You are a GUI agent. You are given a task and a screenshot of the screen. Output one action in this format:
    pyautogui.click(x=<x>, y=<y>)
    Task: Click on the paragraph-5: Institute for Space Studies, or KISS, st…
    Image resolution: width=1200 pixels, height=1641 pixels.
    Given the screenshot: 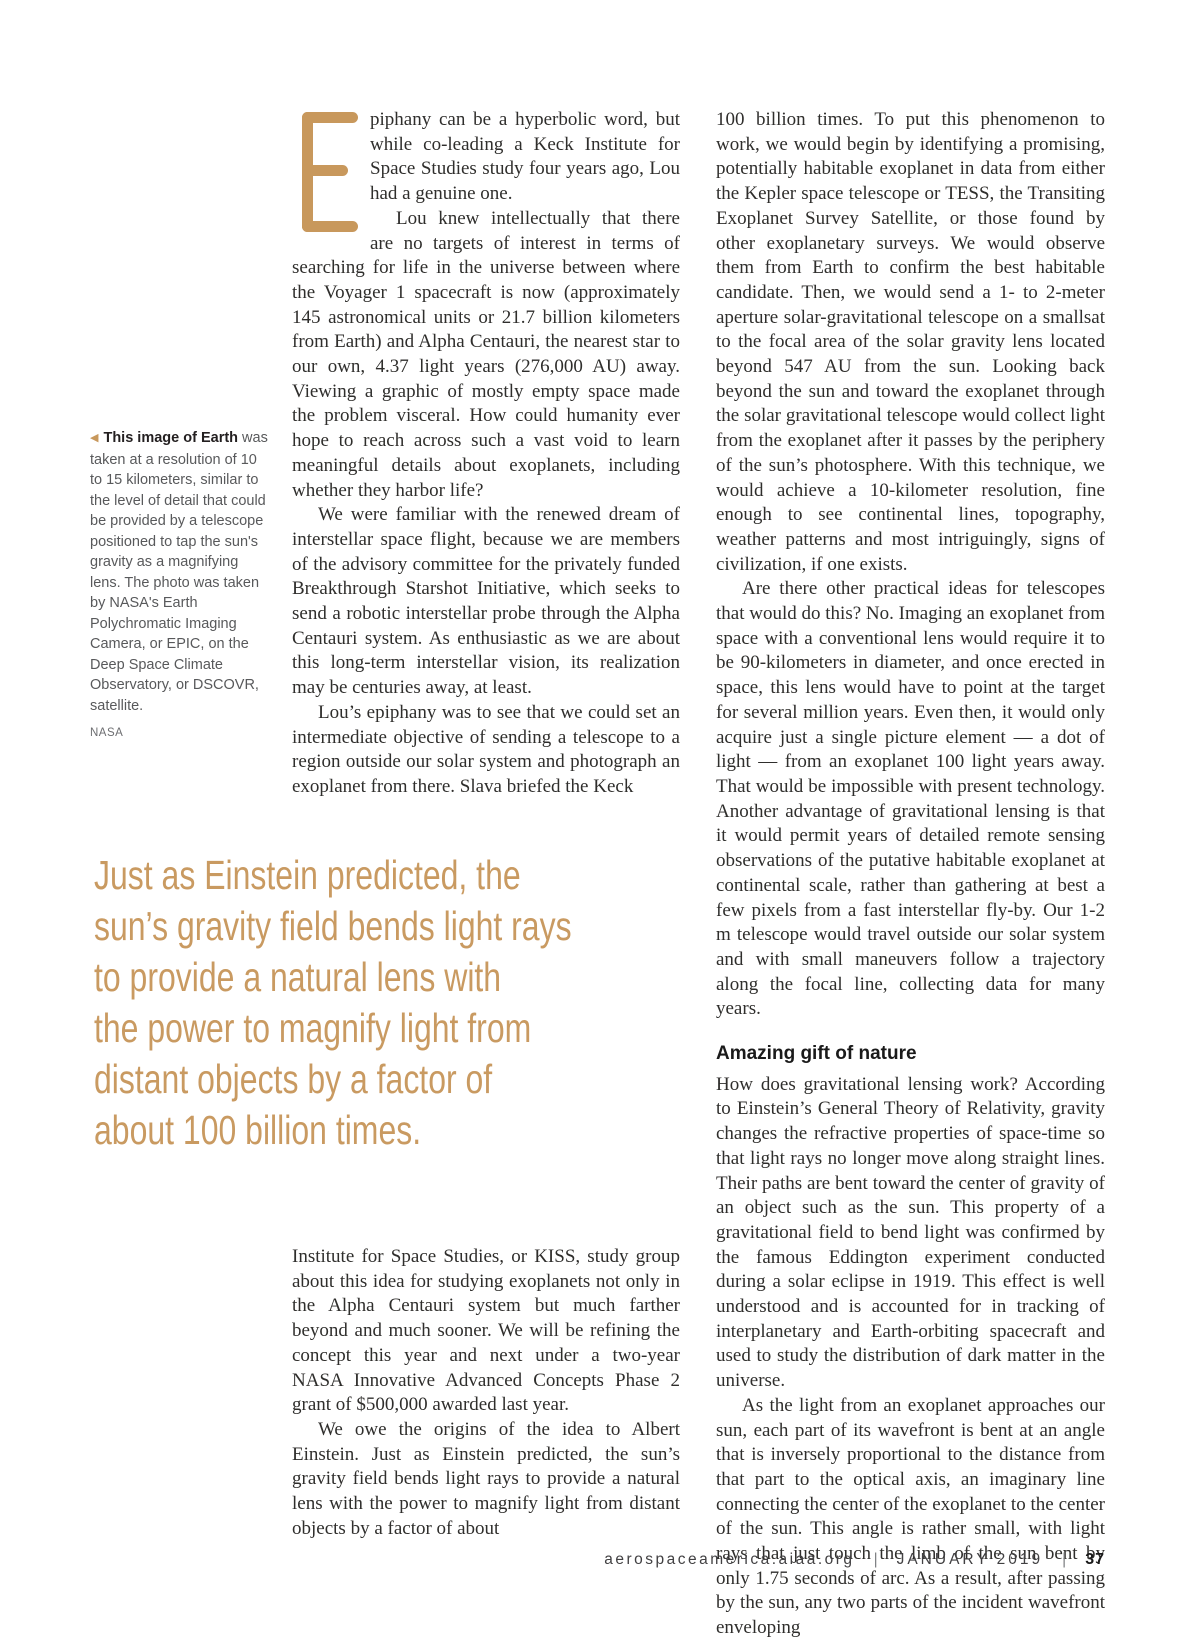 What is the action you would take?
    pyautogui.click(x=486, y=1331)
    